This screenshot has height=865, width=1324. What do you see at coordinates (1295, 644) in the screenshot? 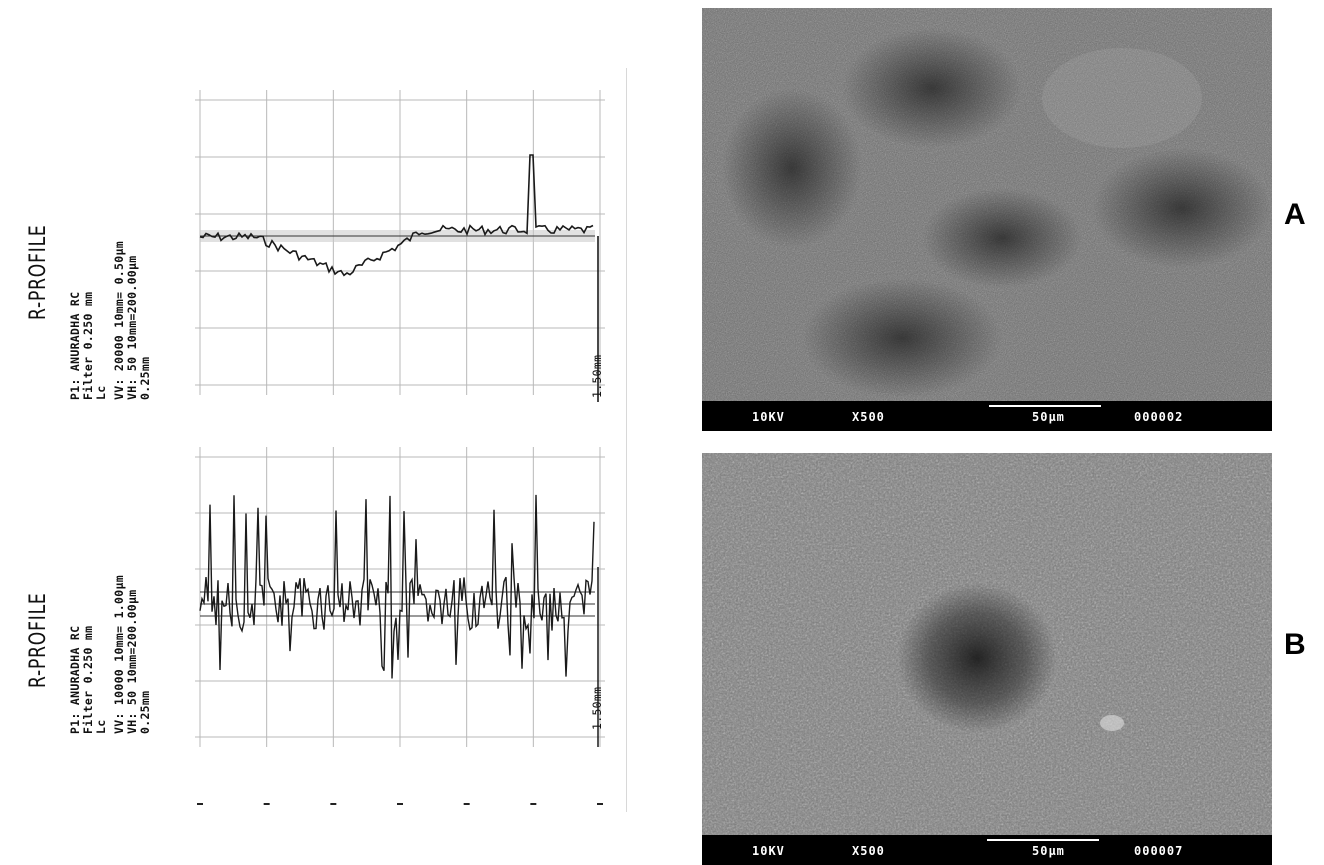
I see `panel-label-b: B` at bounding box center [1295, 644].